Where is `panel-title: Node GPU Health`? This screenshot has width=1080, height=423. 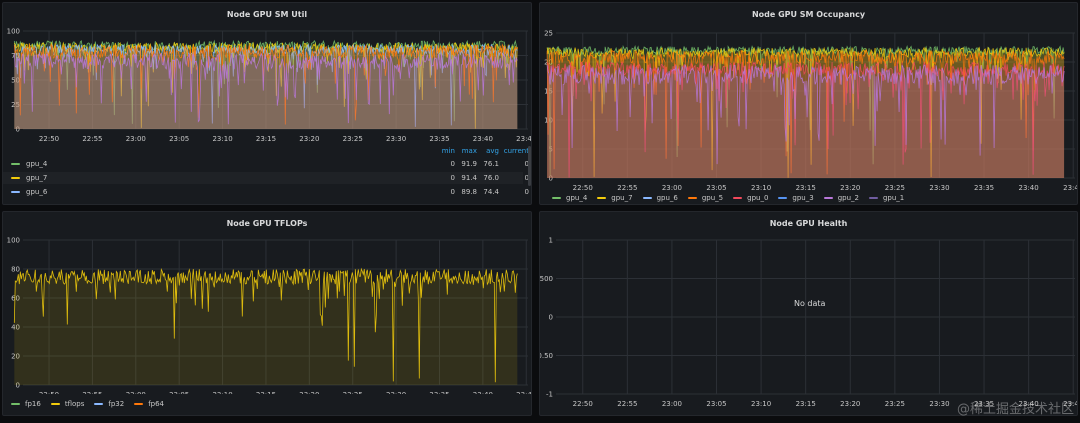 panel-title: Node GPU Health is located at coordinates (808, 223).